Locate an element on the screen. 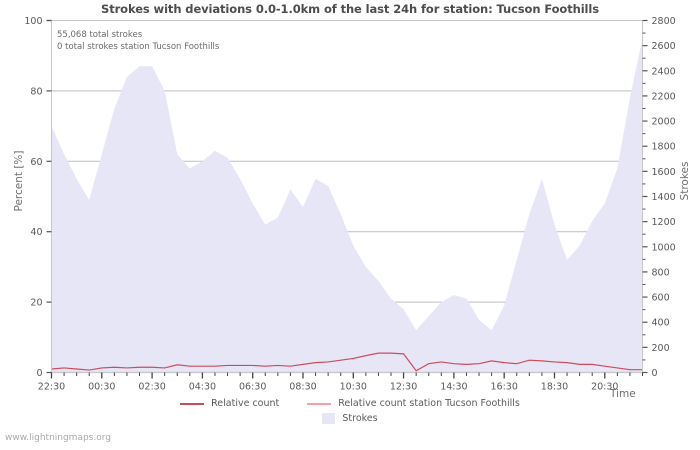 The height and width of the screenshot is (450, 700). legend-item-strokes: Strokes is located at coordinates (350, 418).